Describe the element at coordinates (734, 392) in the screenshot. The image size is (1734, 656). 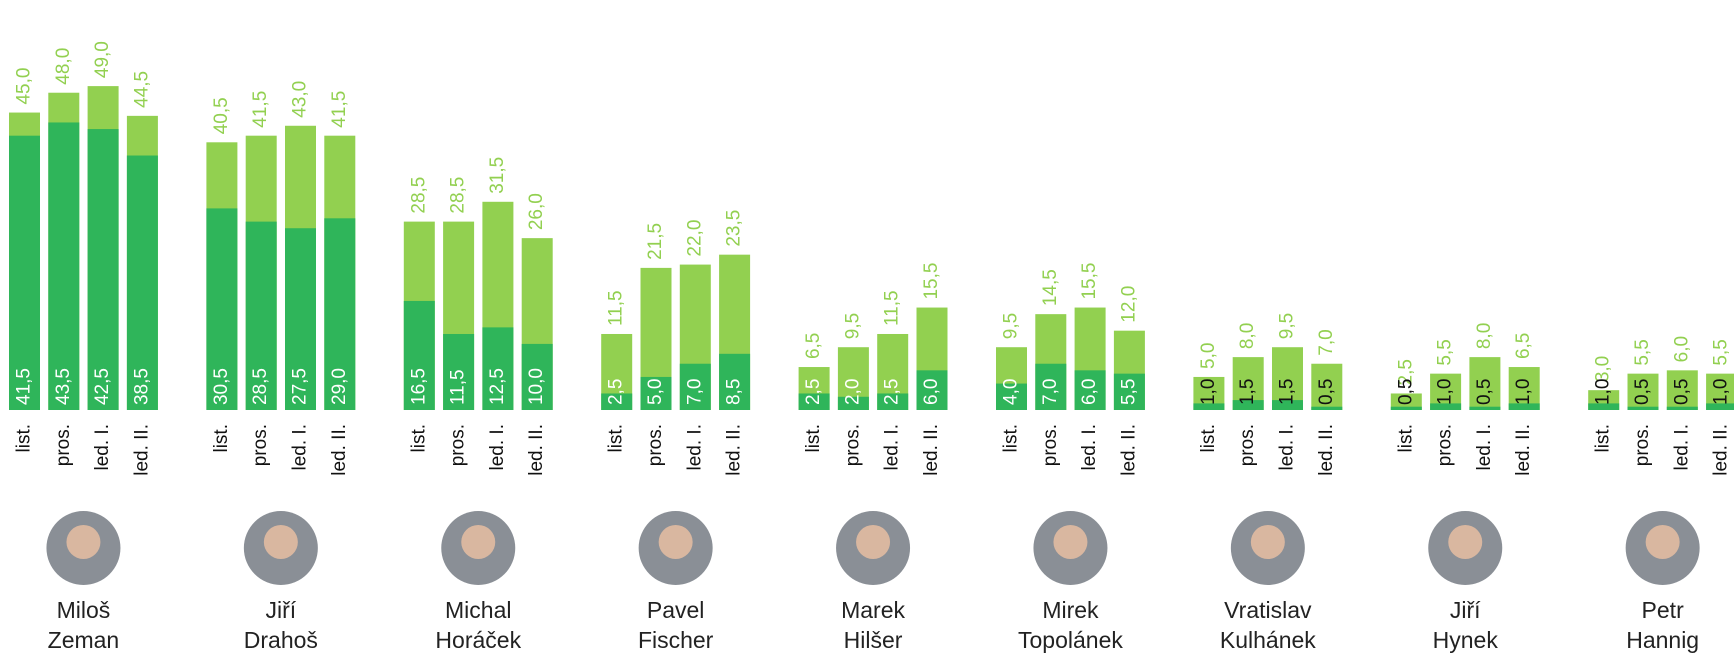
I see `value-label: 8,5` at that location.